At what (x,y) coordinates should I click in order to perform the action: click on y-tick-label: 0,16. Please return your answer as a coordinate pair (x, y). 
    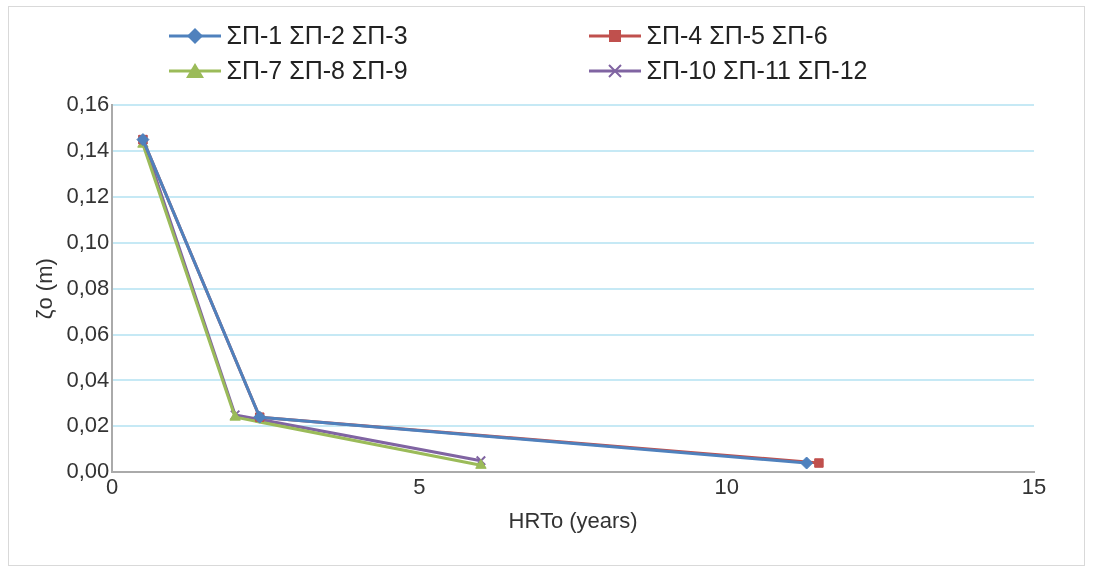
    Looking at the image, I should click on (88, 104).